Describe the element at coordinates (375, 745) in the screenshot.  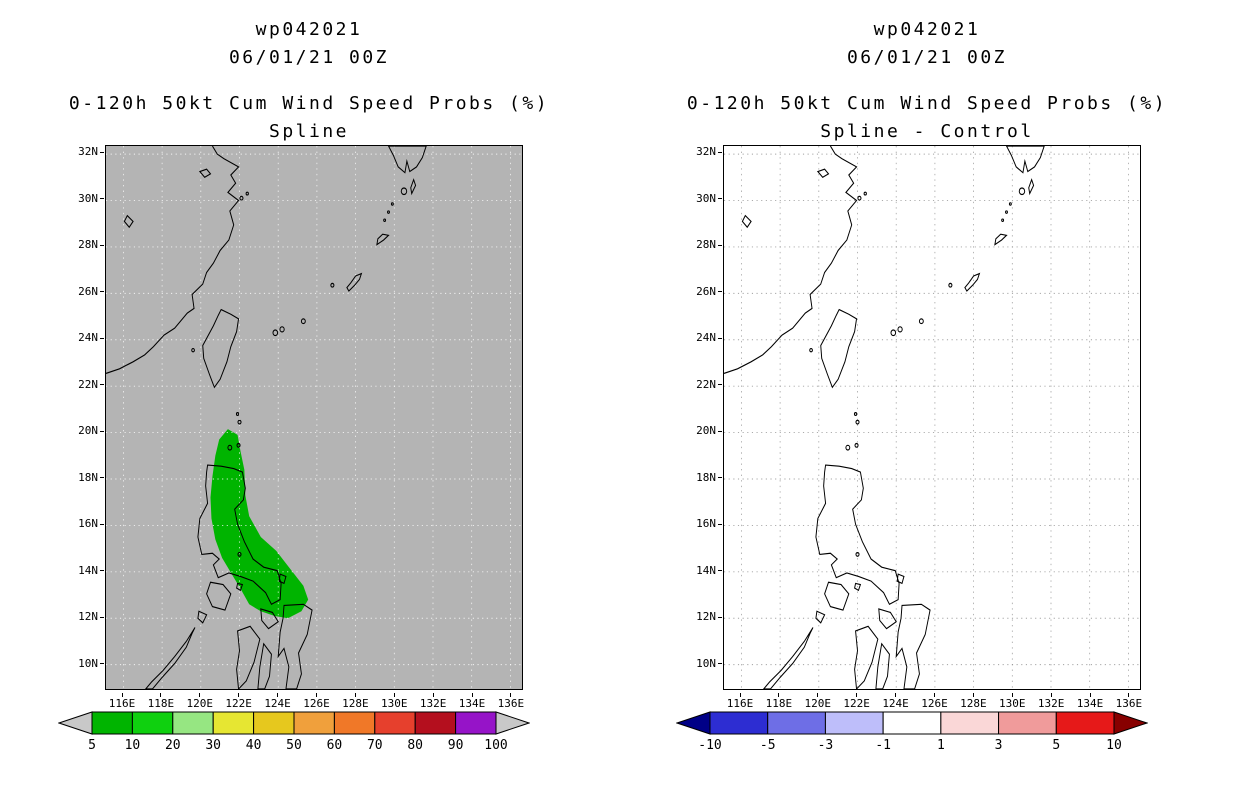
I see `colorbar-tick-label: 70` at that location.